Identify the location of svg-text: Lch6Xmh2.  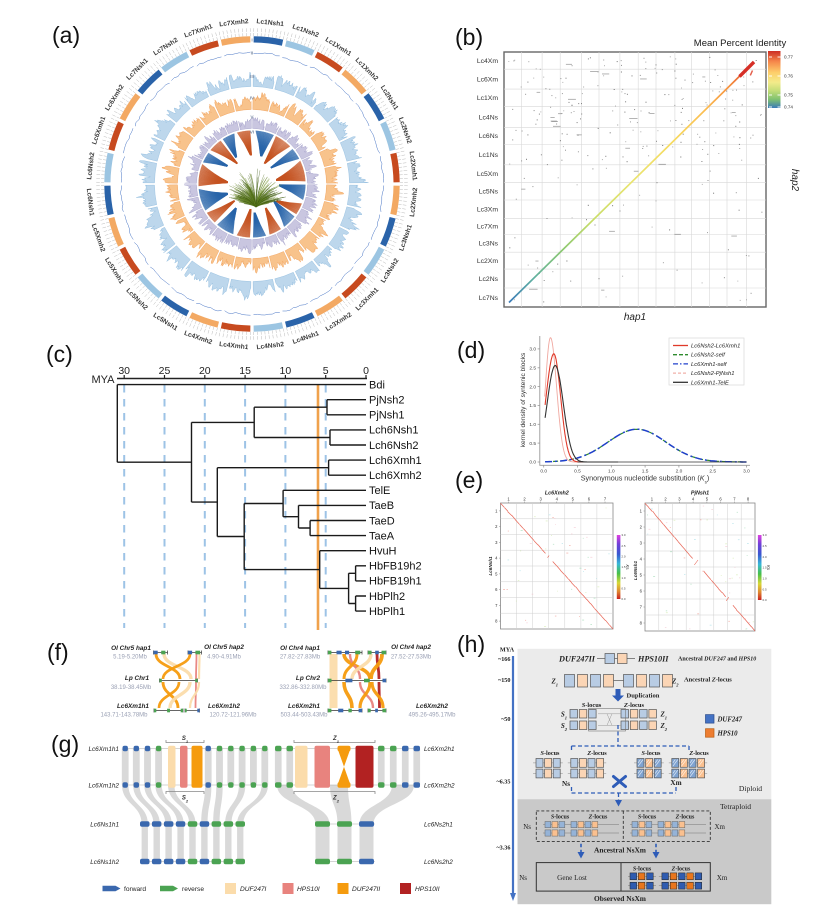
(395, 476).